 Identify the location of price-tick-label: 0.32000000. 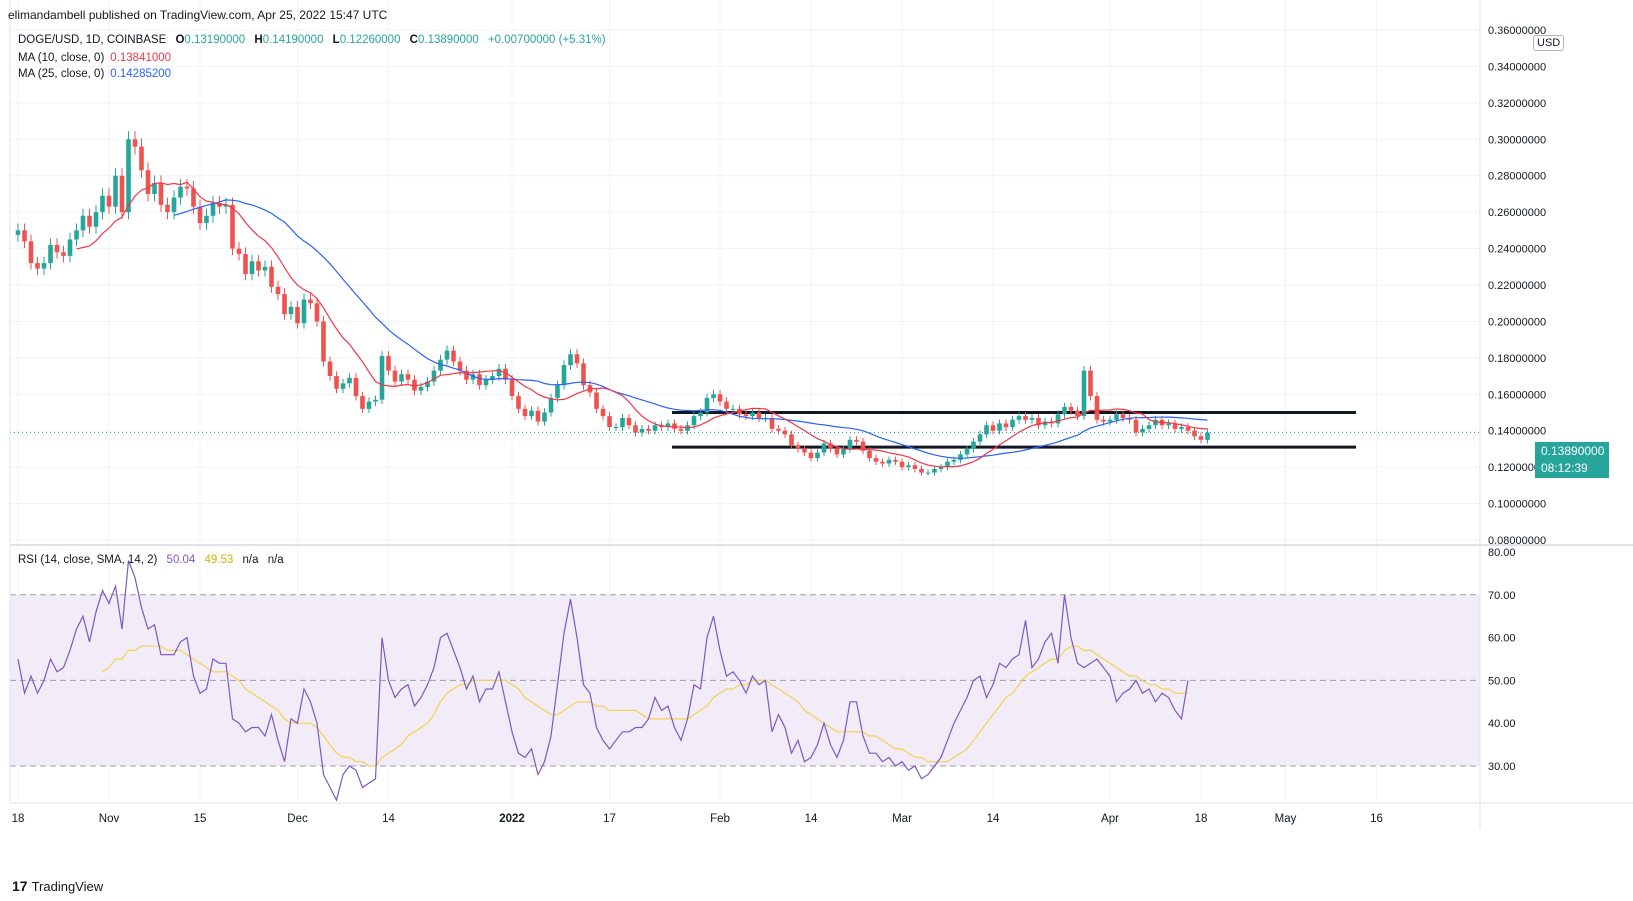
(1517, 104).